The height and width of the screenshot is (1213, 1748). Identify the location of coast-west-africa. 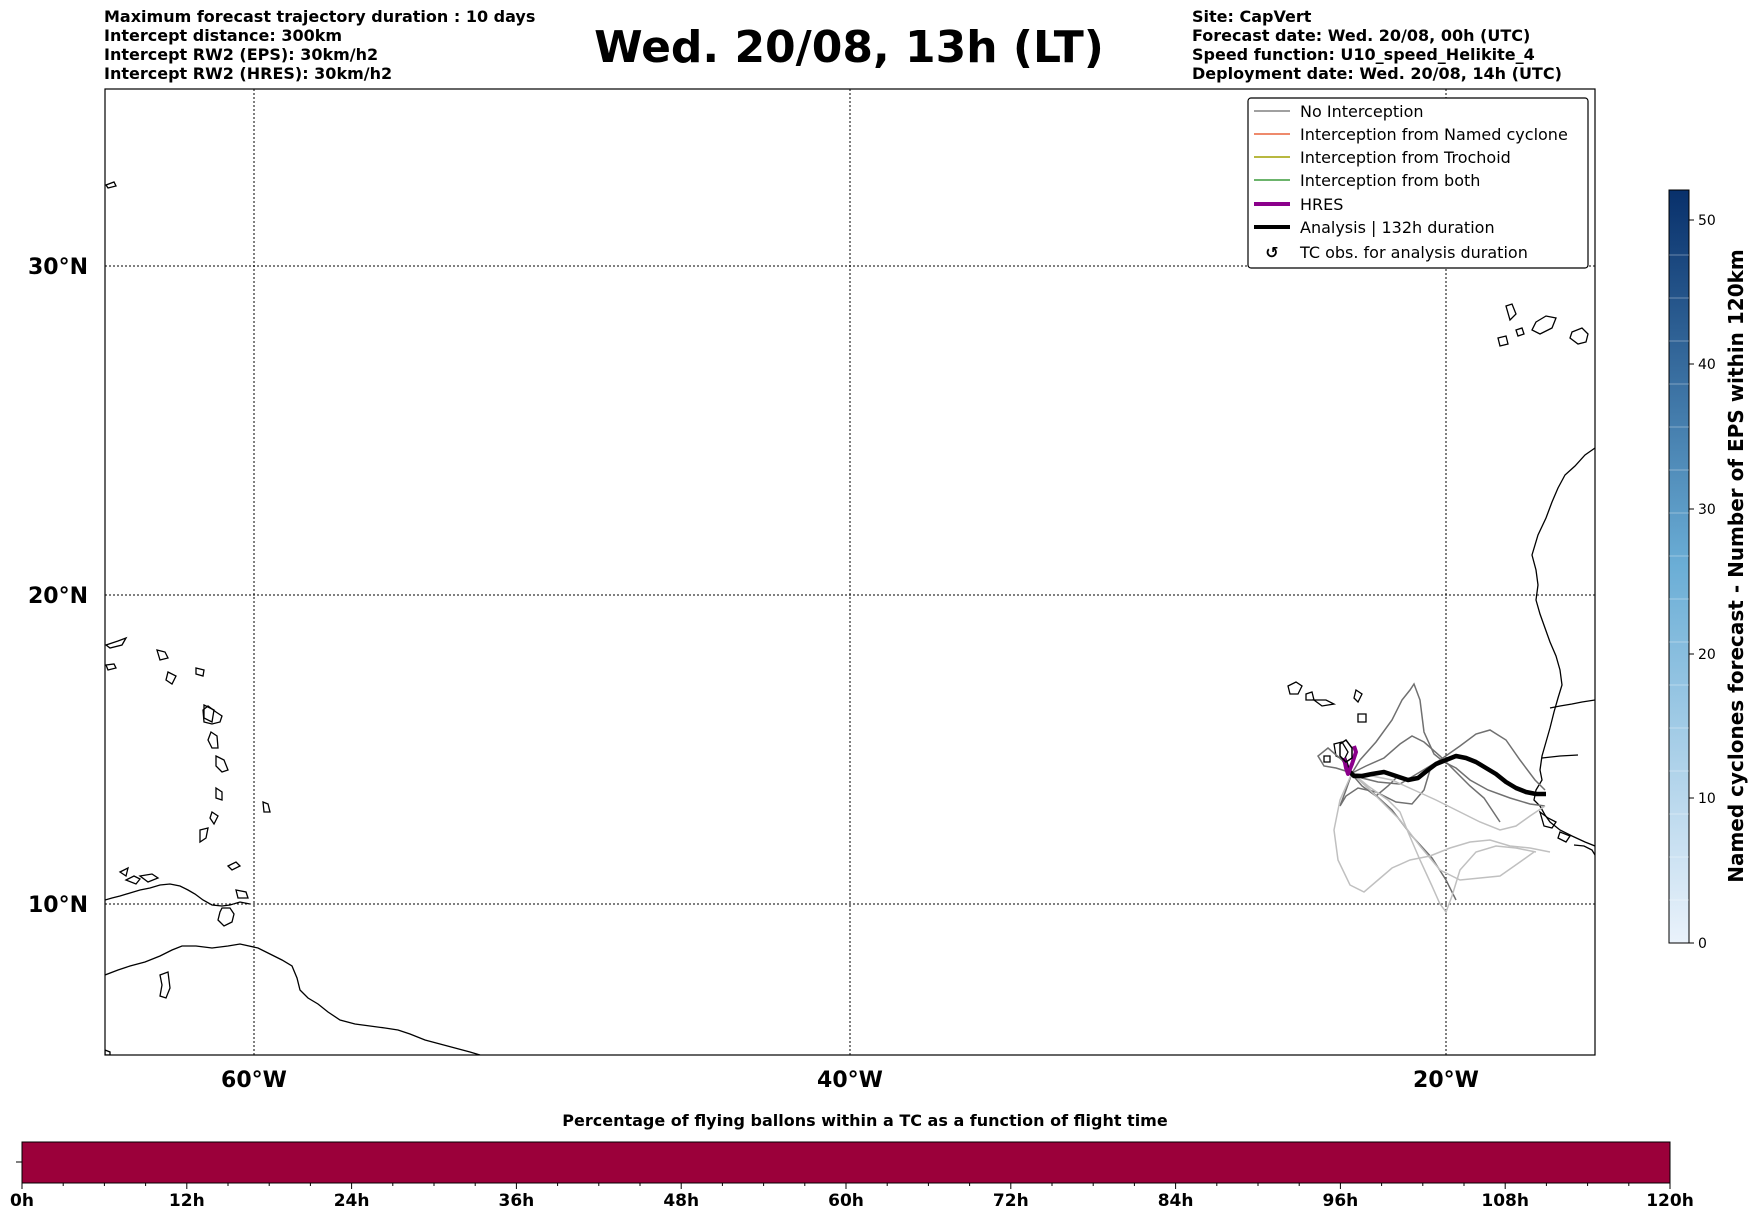
(1563, 647).